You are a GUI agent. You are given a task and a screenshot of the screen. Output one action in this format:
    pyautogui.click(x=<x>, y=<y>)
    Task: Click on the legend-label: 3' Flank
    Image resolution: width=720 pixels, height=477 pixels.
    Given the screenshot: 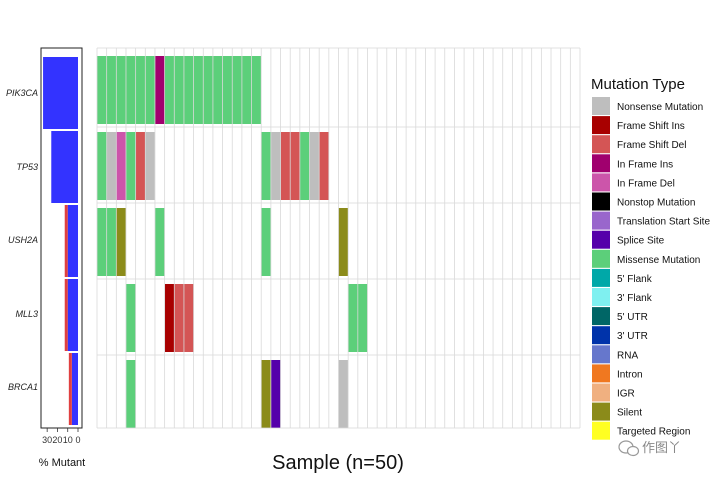 What is the action you would take?
    pyautogui.click(x=635, y=298)
    